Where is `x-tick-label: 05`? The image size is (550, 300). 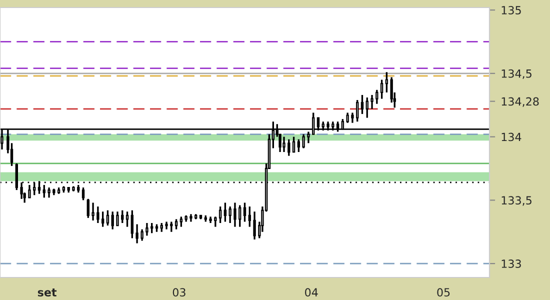 x-tick-label: 05 is located at coordinates (443, 292).